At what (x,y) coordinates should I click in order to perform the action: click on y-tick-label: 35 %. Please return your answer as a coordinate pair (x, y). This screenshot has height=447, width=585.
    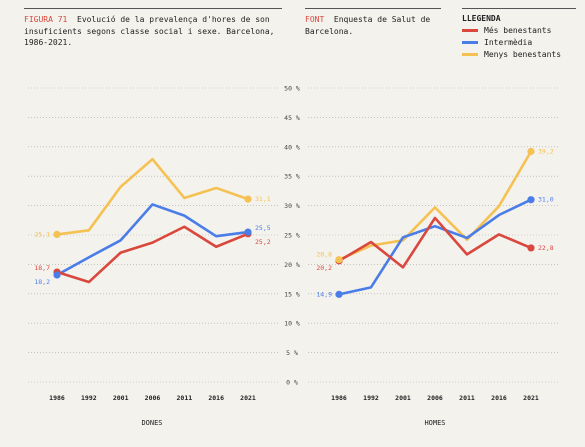
    Looking at the image, I should click on (292, 177).